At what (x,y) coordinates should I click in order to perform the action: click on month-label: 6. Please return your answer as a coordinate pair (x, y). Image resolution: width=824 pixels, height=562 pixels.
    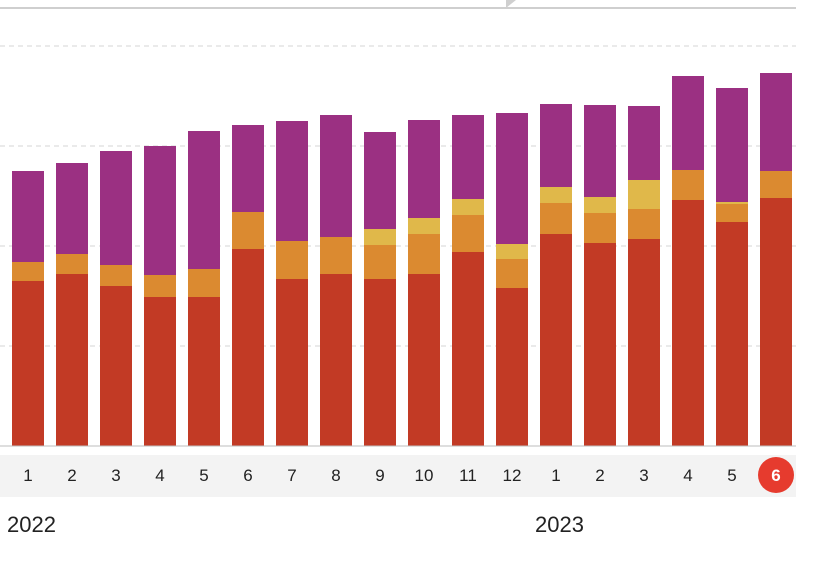
    Looking at the image, I should click on (247, 475).